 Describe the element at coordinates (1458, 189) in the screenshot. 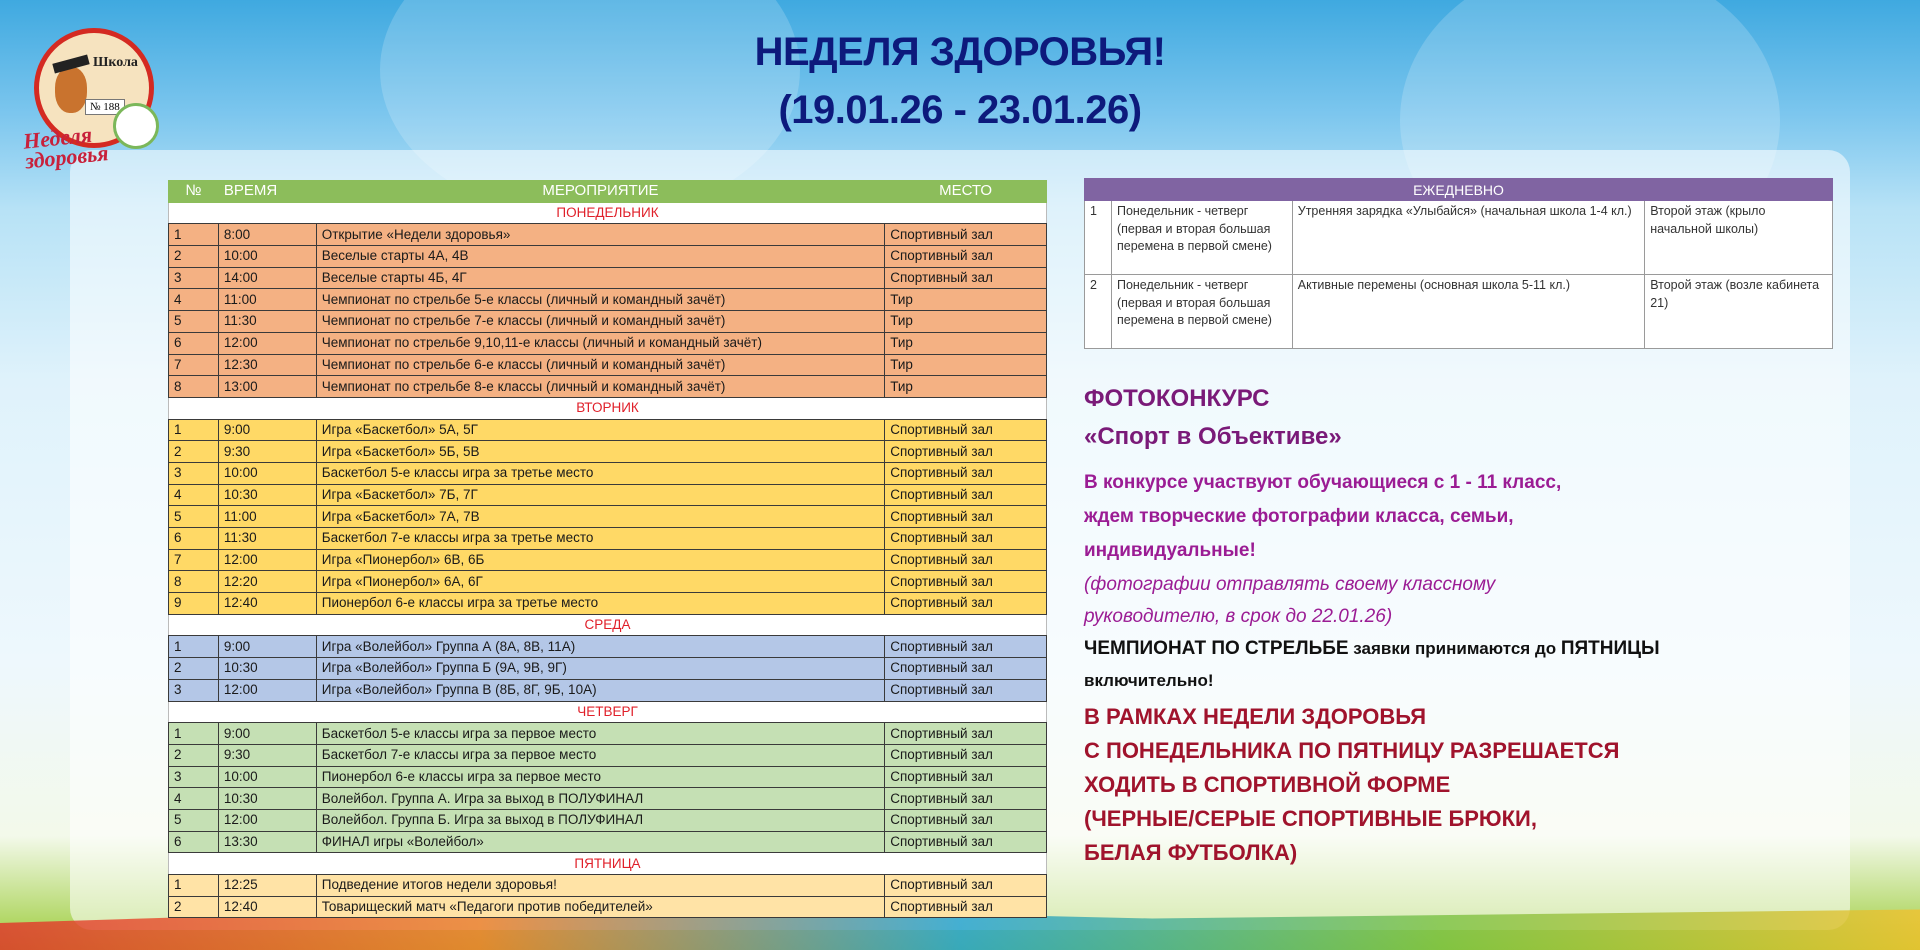

I see `daily-title: ЕЖЕДНЕВНО` at that location.